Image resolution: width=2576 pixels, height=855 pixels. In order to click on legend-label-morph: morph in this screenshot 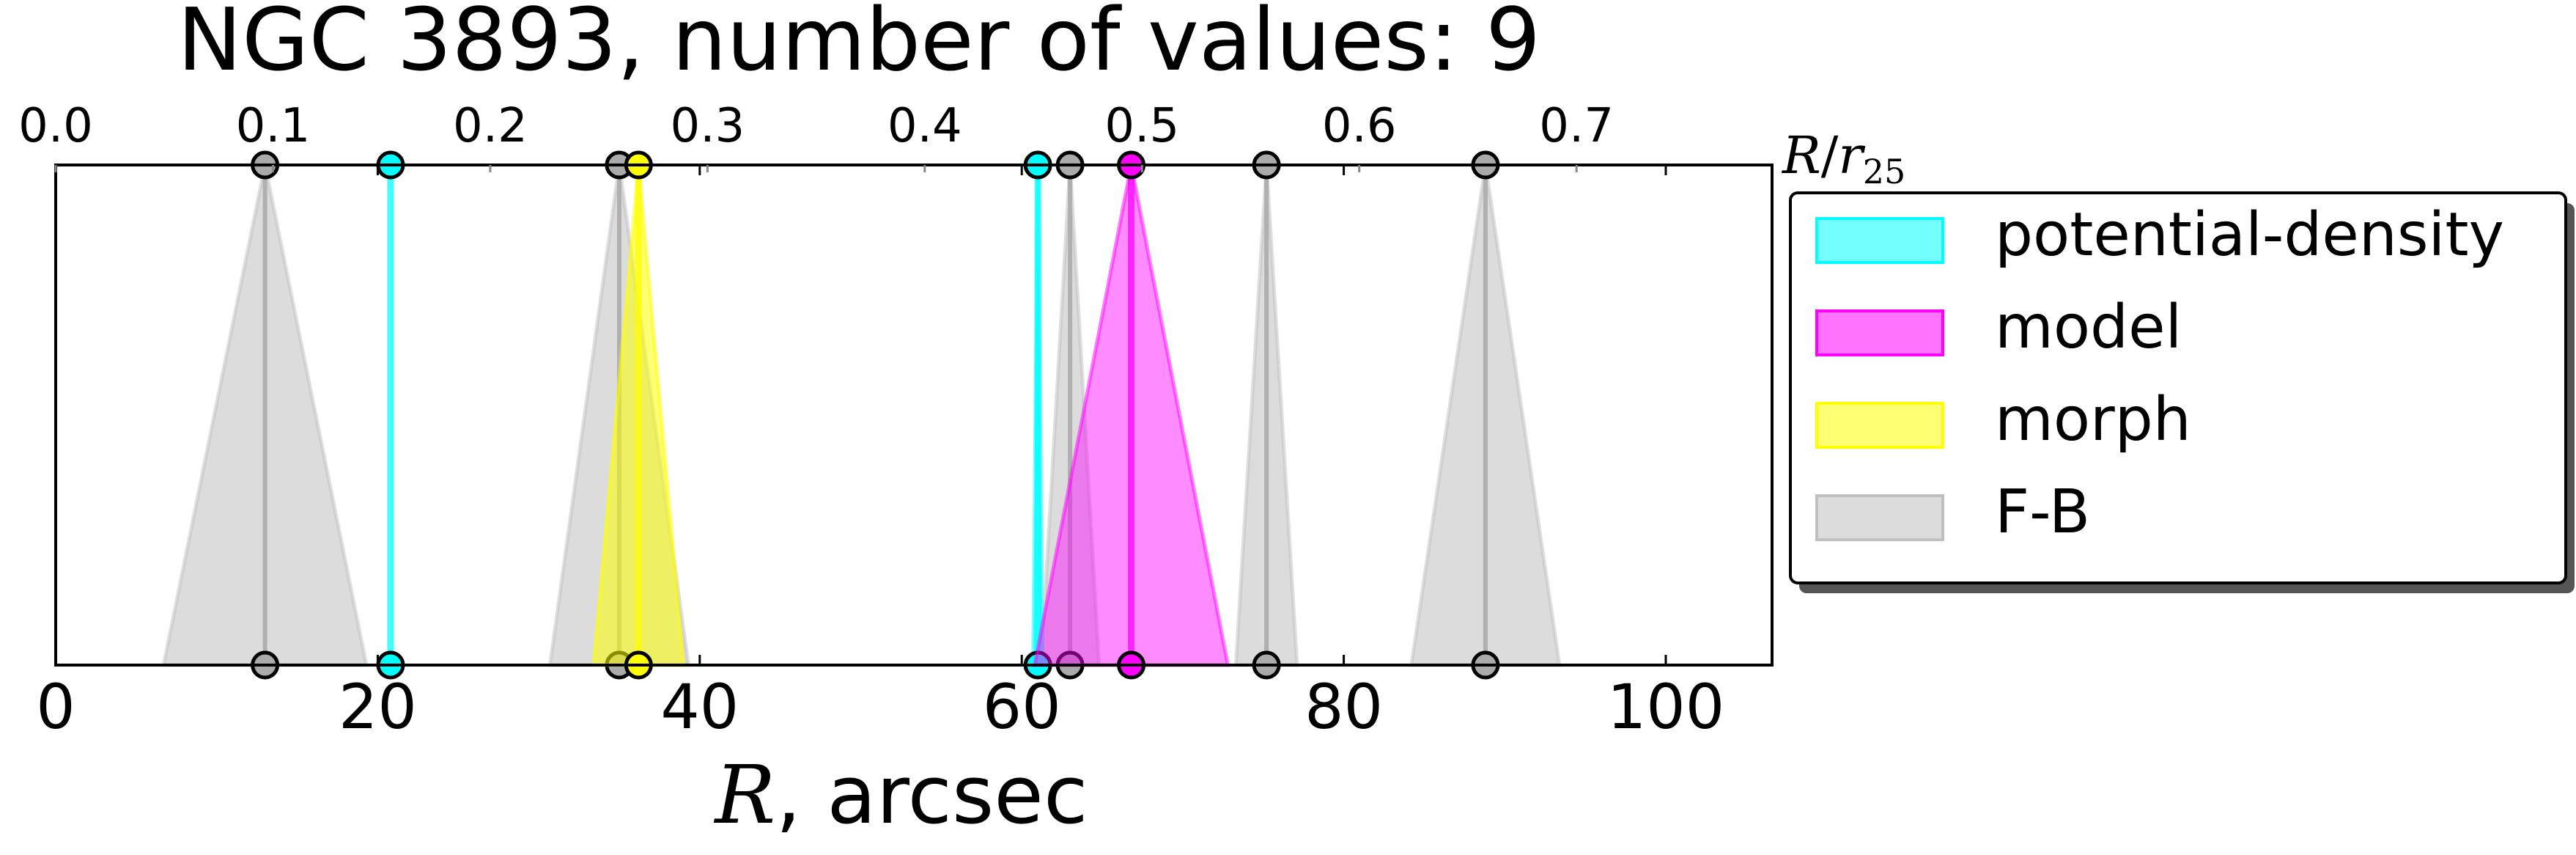, I will do `click(2093, 420)`.